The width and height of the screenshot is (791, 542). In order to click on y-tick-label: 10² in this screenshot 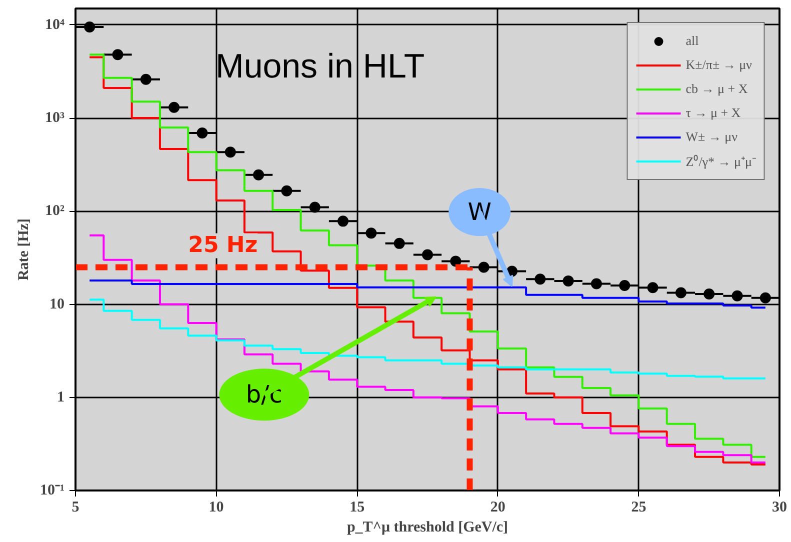, I will do `click(55, 211)`.